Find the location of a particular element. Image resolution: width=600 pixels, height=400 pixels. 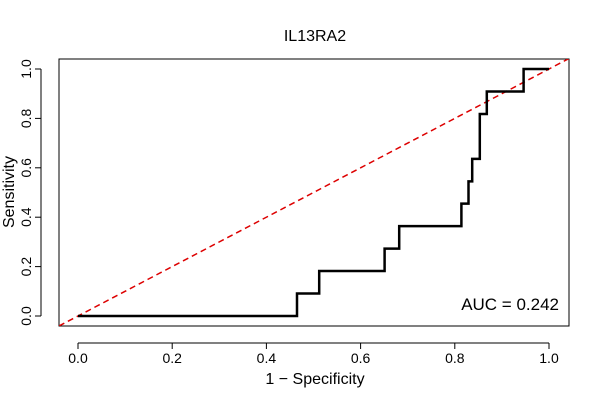

y-tick-label: 0.8 is located at coordinates (26, 118).